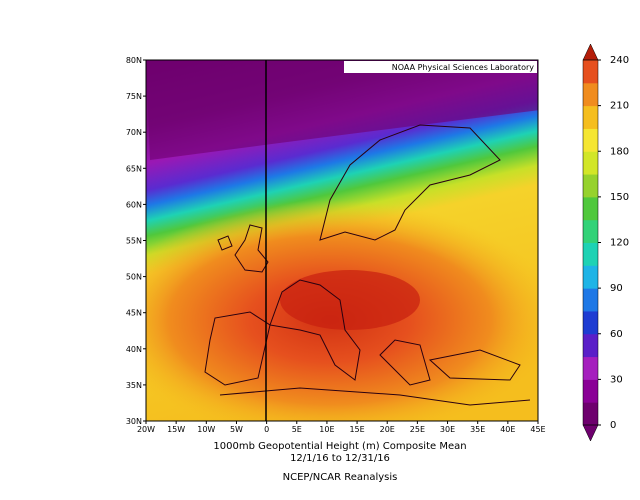  Describe the element at coordinates (537, 429) in the screenshot. I see `lon-label: 45E` at that location.